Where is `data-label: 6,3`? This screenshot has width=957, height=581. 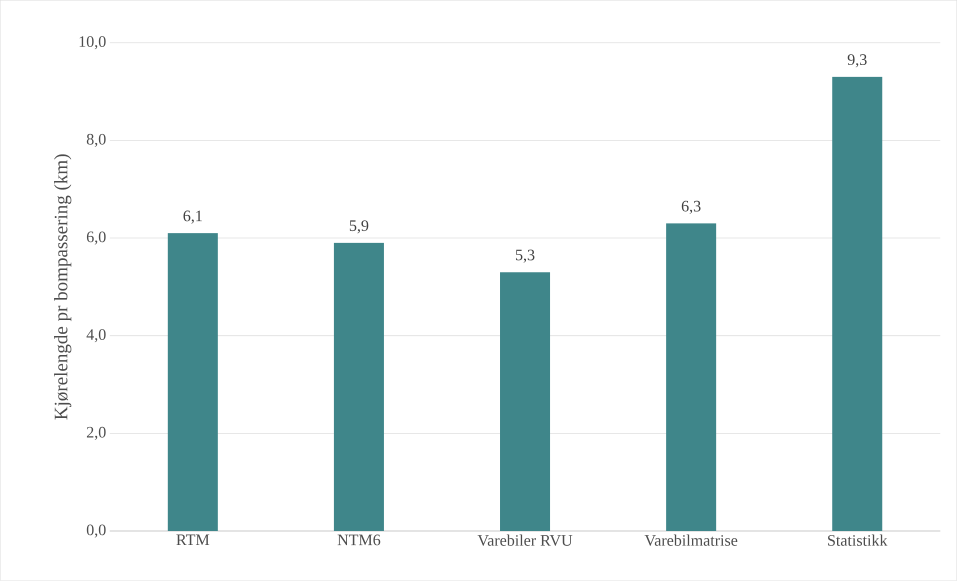
data-label: 6,3 is located at coordinates (691, 207).